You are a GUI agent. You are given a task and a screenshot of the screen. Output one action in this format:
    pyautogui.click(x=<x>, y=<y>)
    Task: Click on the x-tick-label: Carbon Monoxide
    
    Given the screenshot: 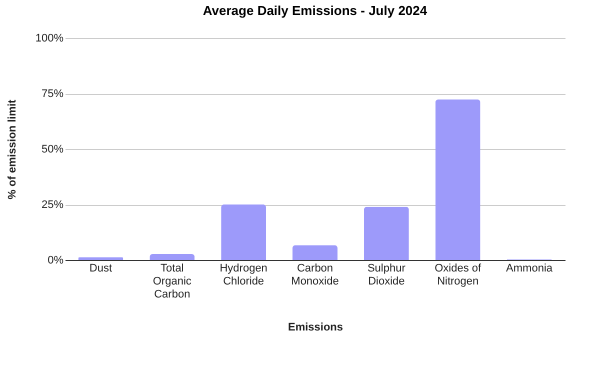 What is the action you would take?
    pyautogui.click(x=315, y=275)
    